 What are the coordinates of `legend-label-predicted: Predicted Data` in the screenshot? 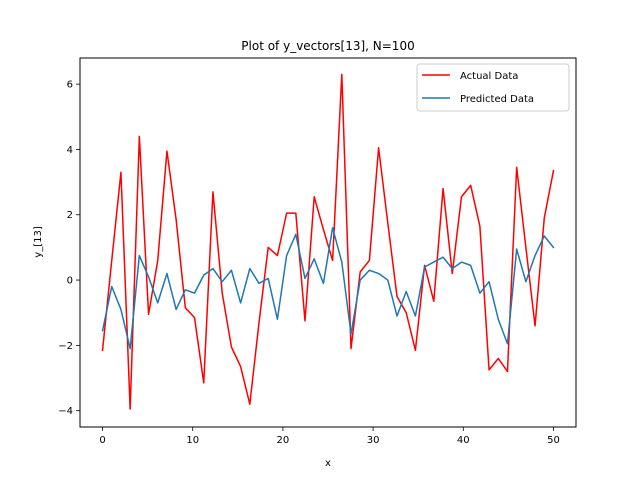 It's located at (497, 99).